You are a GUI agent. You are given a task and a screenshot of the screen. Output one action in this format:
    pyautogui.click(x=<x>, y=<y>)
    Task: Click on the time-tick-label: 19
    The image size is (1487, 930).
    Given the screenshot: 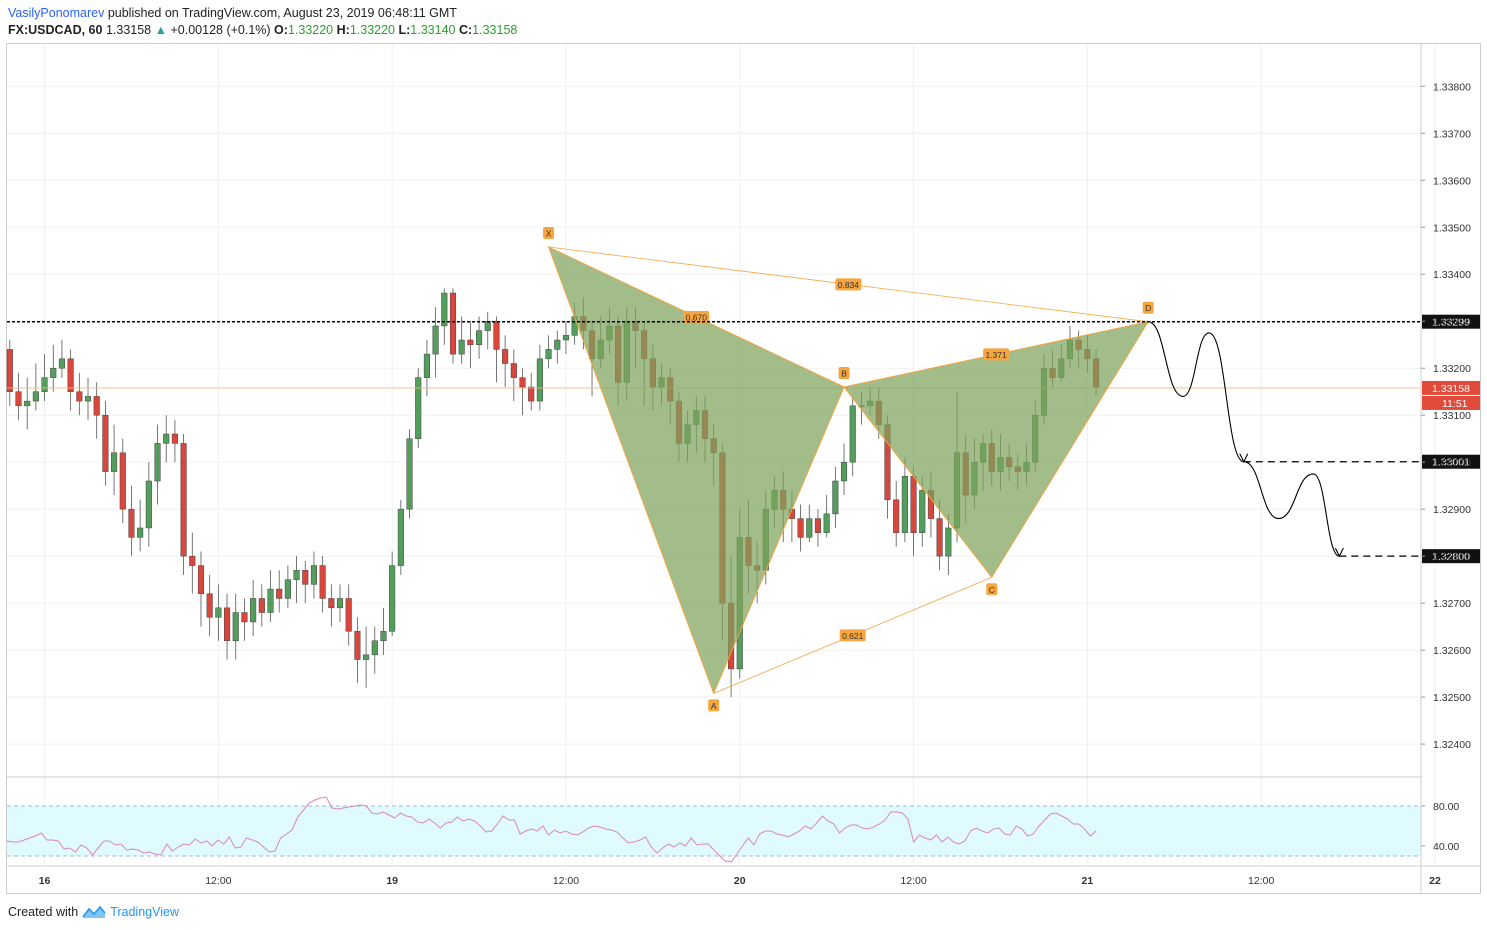 What is the action you would take?
    pyautogui.click(x=392, y=881)
    